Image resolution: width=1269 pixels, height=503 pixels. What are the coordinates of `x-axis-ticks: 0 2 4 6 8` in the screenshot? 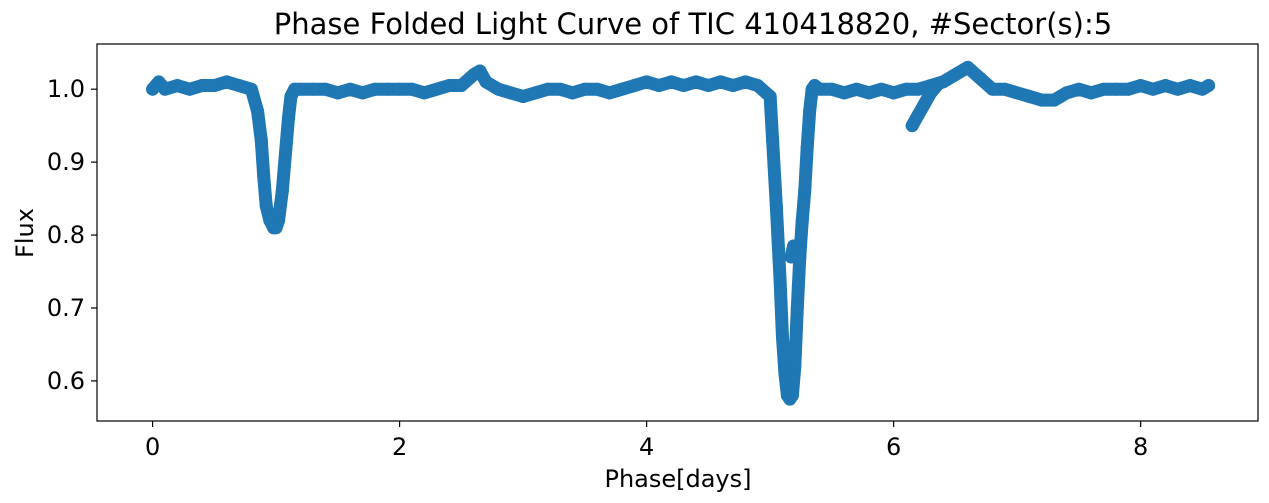 It's located at (646, 441).